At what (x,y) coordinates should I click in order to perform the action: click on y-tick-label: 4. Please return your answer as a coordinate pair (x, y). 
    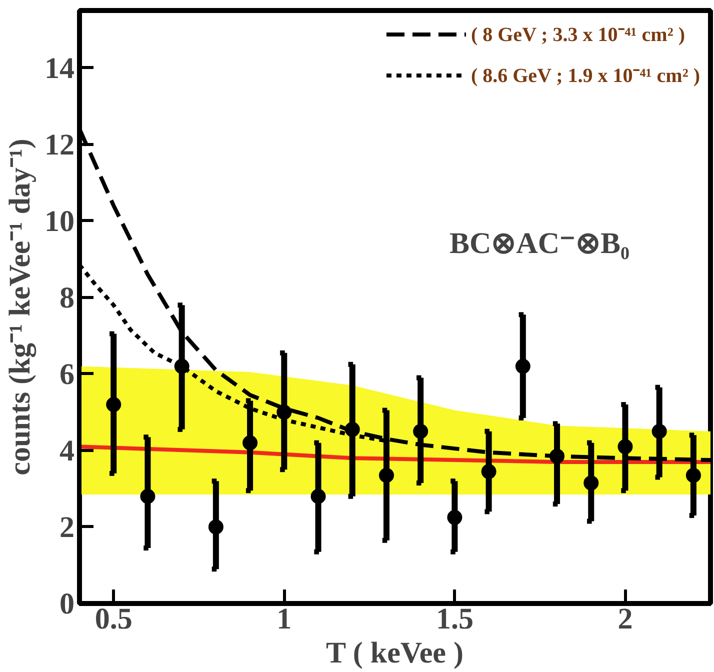
    Looking at the image, I should click on (67, 451).